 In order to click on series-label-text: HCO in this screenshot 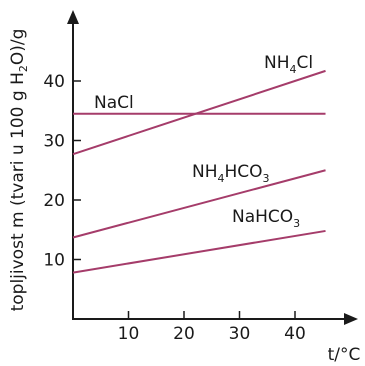, I will do `click(244, 172)`.